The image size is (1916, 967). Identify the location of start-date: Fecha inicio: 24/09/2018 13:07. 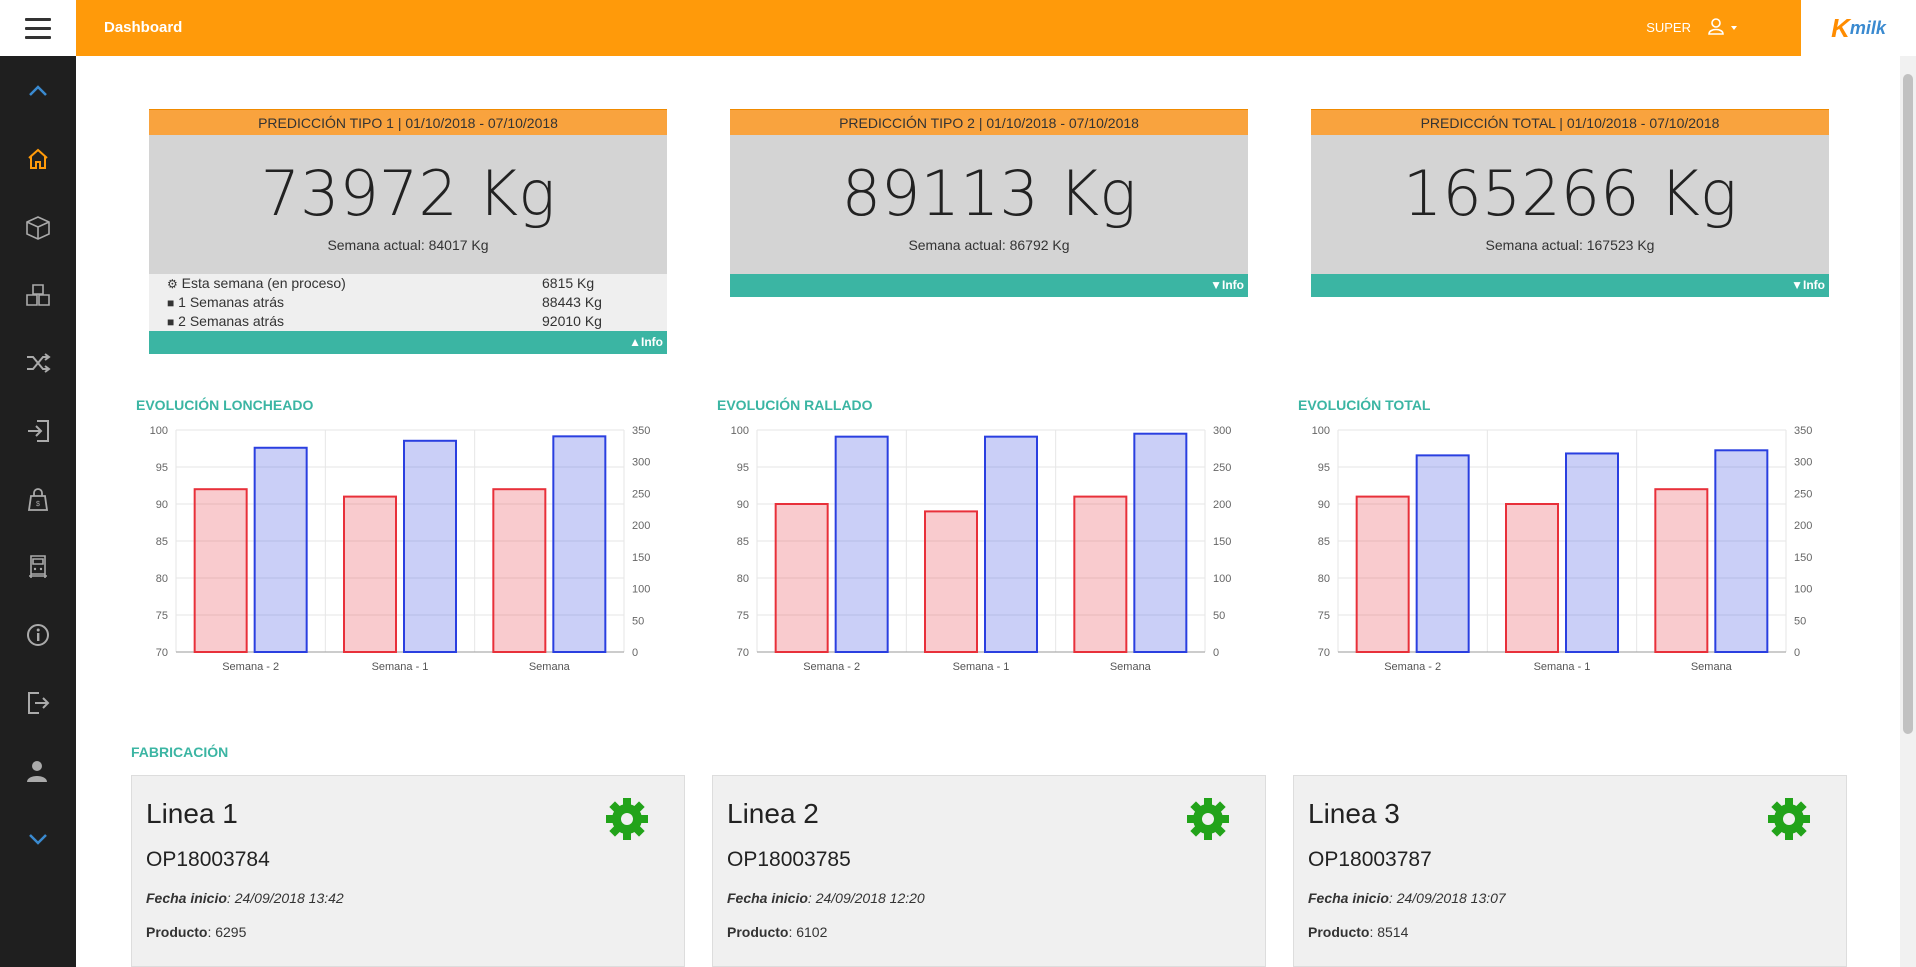
(1407, 898).